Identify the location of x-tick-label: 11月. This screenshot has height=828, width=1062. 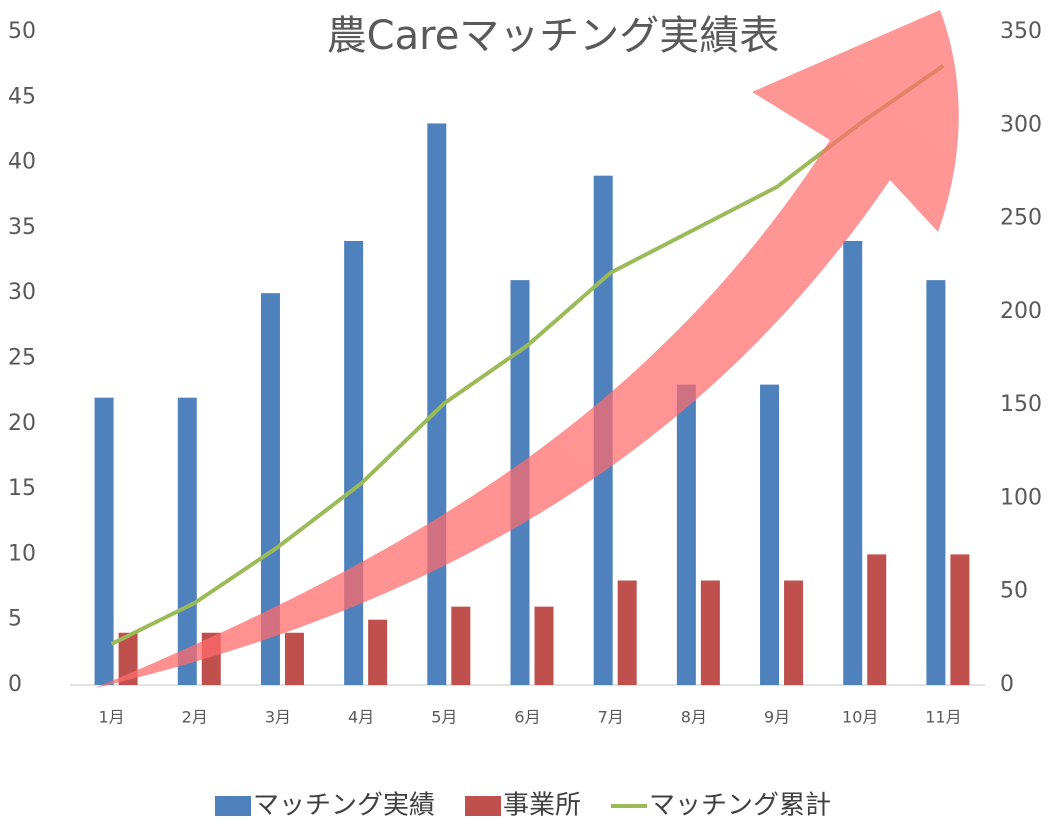
(943, 717).